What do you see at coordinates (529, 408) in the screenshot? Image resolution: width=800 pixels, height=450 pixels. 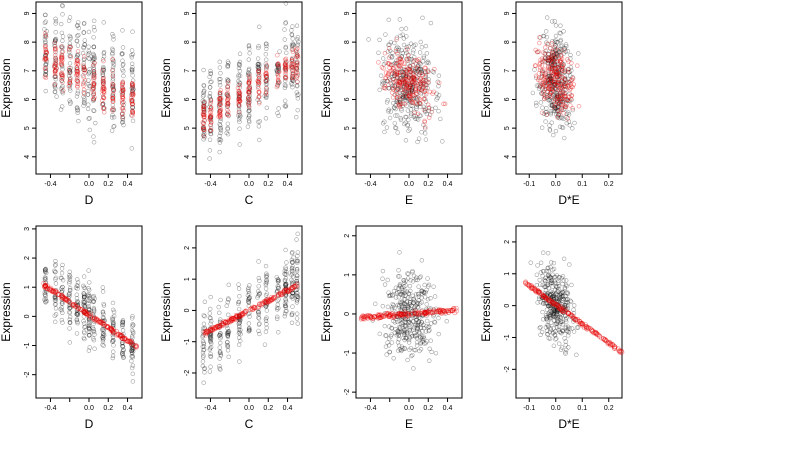 I see `x-tick-label: -0.1` at bounding box center [529, 408].